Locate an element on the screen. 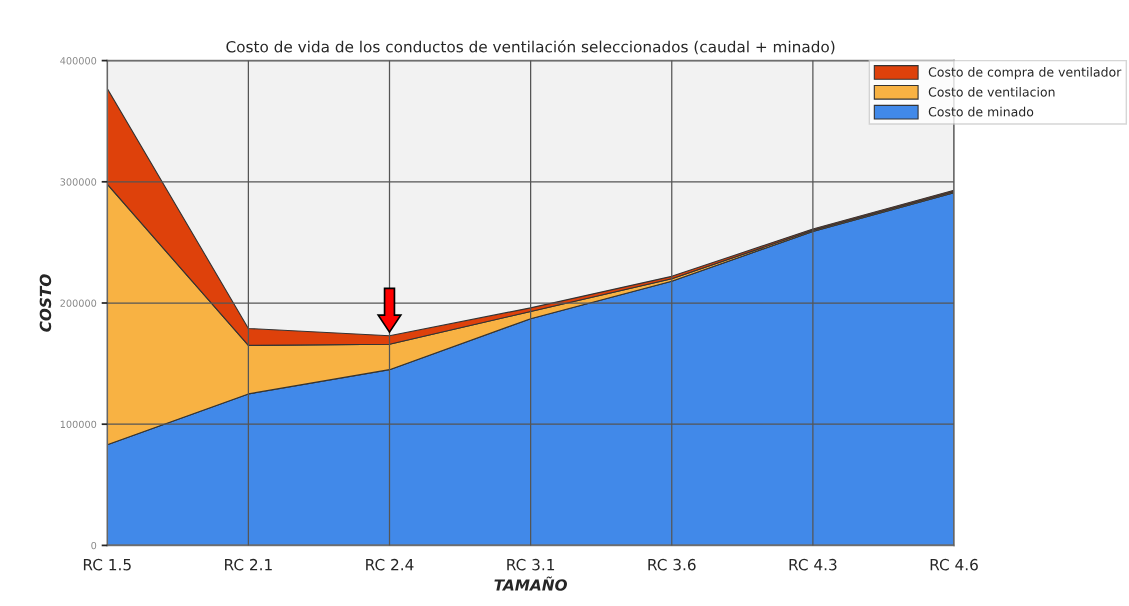 Image resolution: width=1129 pixels, height=606 pixels. legend-label: Costo de ventilacion is located at coordinates (991, 91).